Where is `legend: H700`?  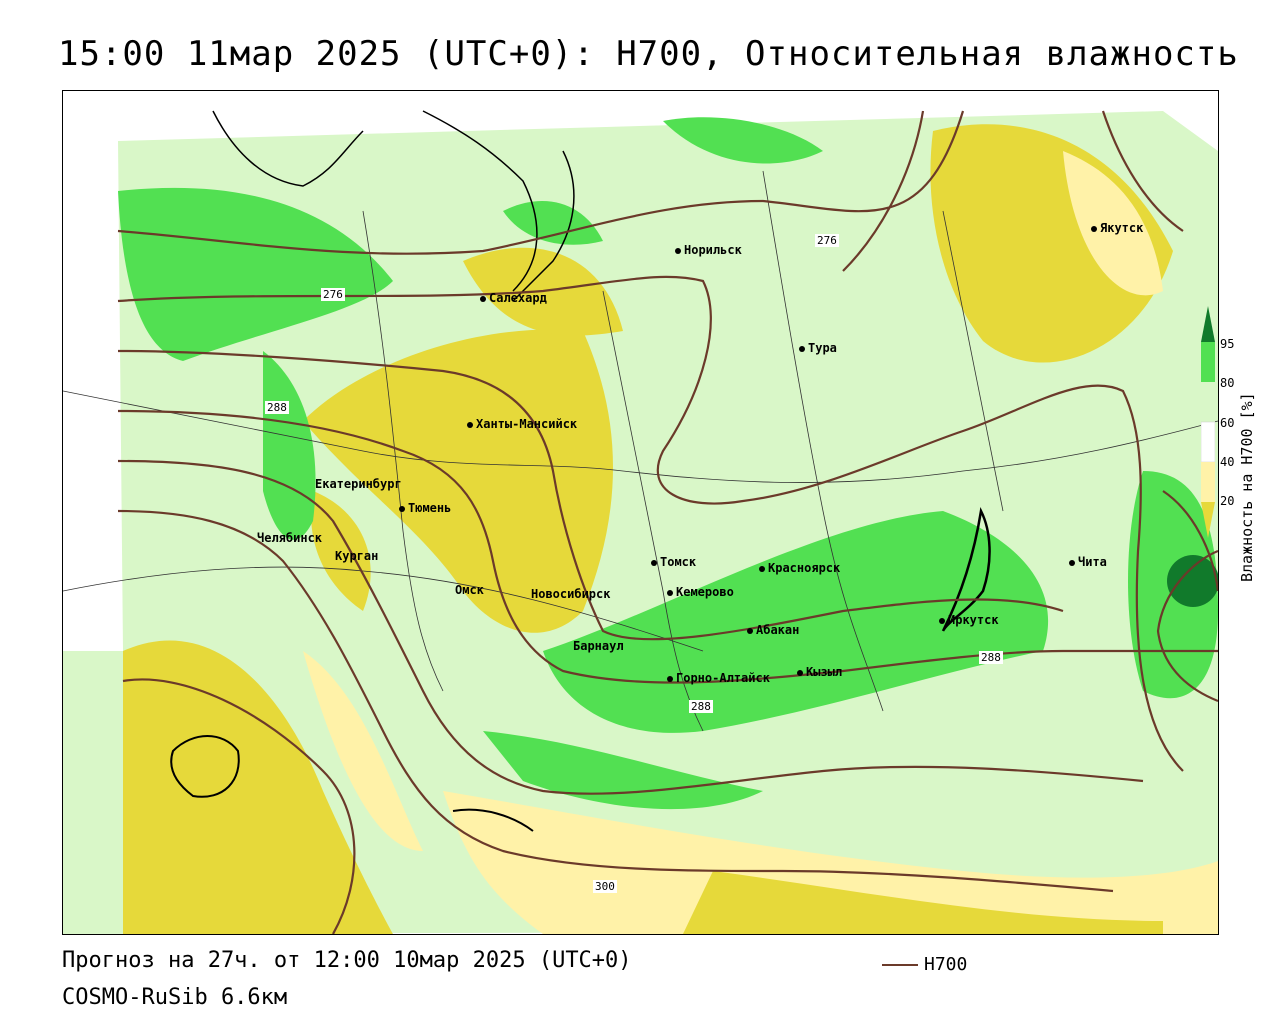
legend: H700 is located at coordinates (924, 964).